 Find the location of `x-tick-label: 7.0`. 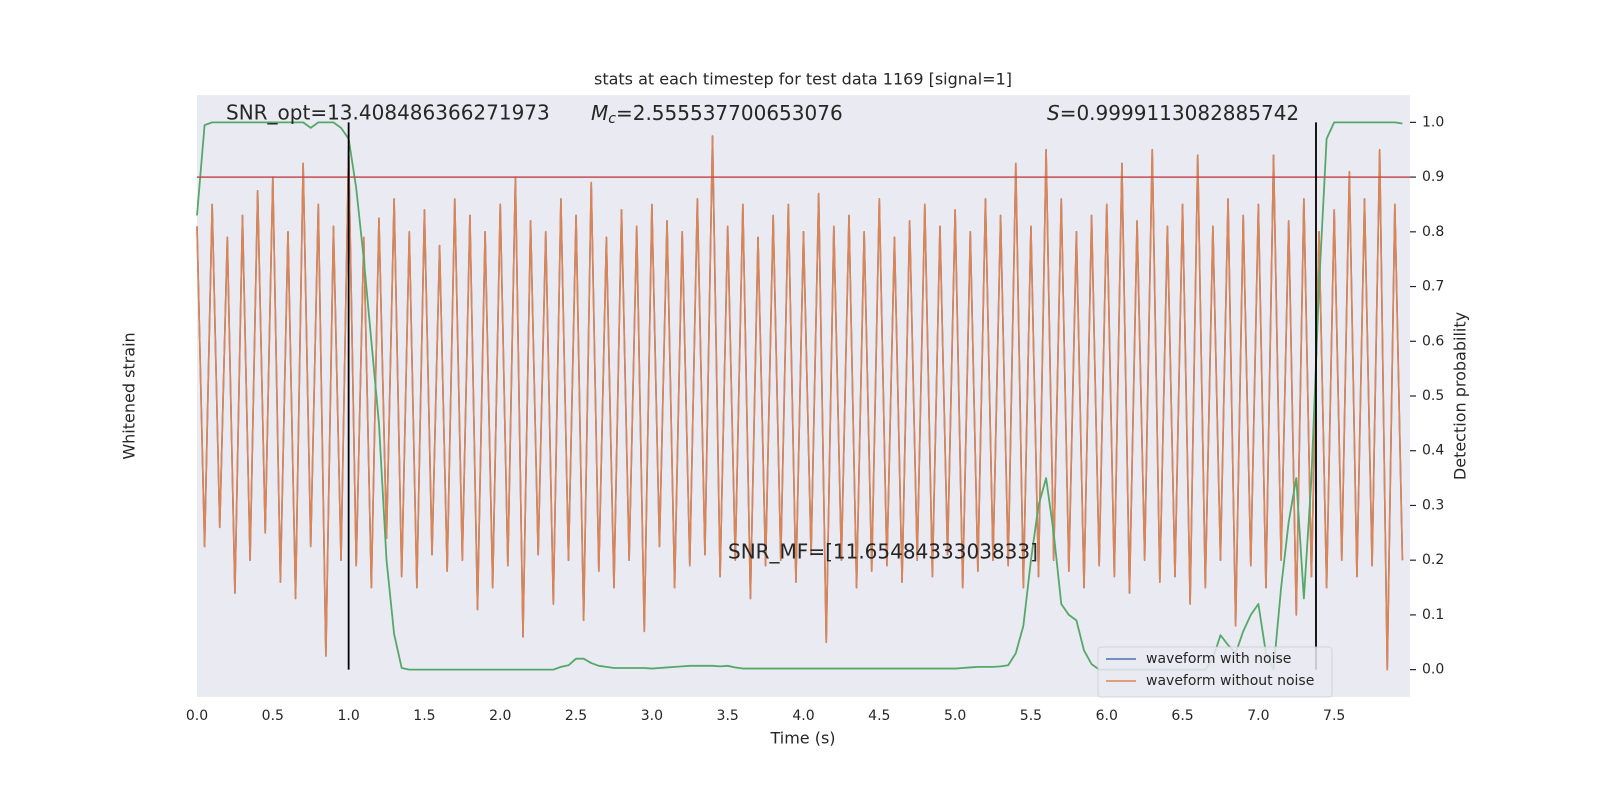

x-tick-label: 7.0 is located at coordinates (1258, 716).